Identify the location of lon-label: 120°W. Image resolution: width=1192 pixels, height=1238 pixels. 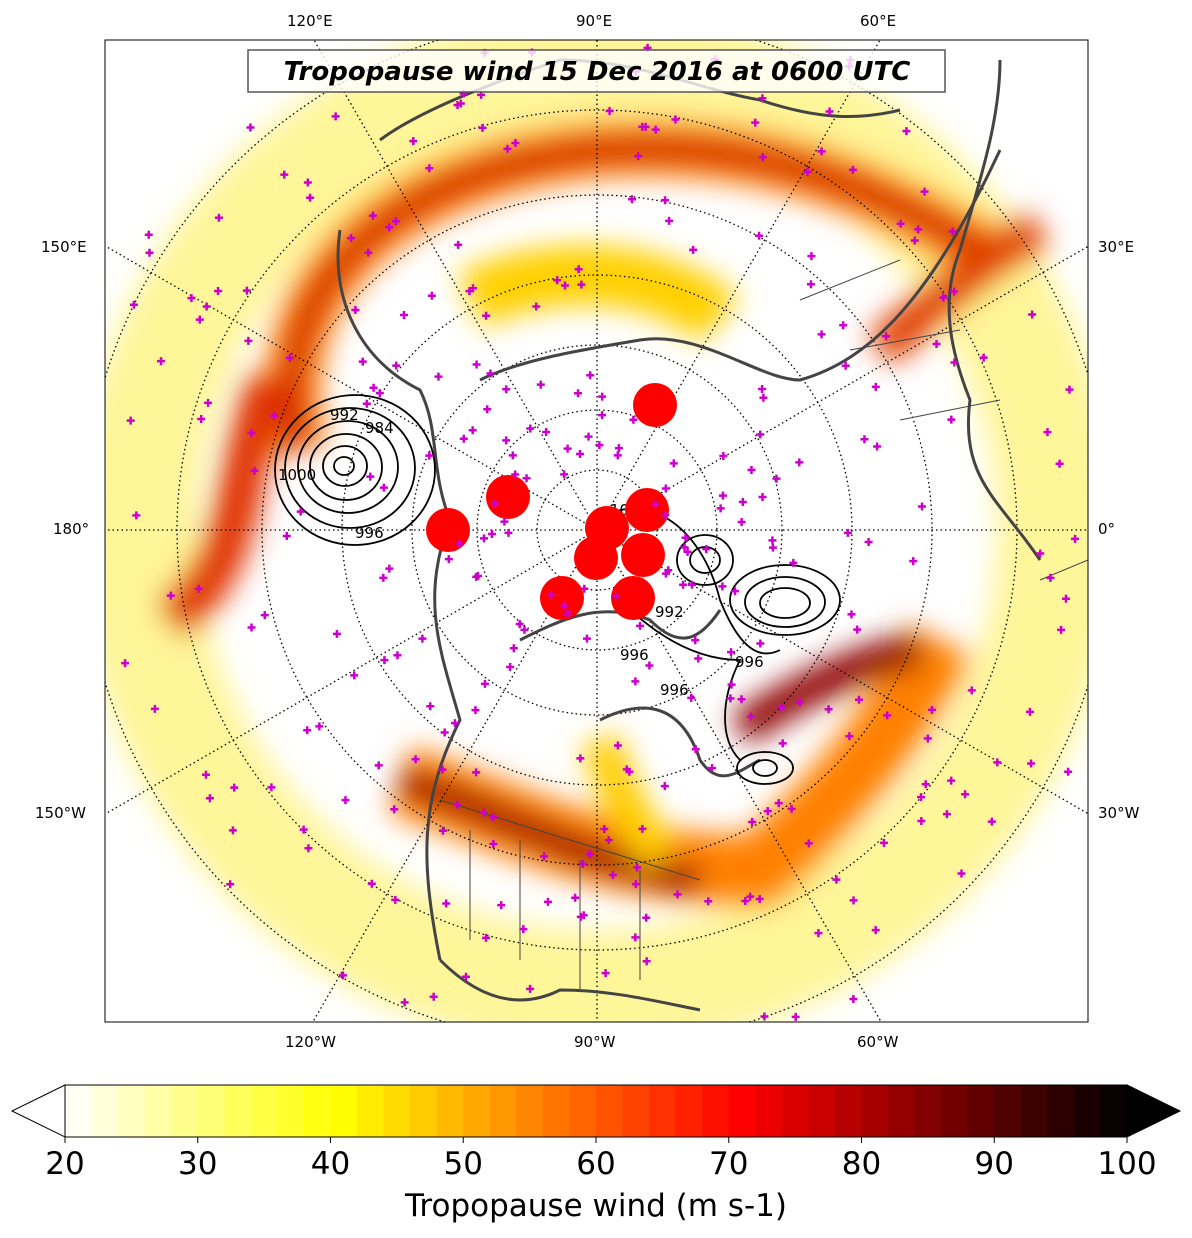
(310, 1042).